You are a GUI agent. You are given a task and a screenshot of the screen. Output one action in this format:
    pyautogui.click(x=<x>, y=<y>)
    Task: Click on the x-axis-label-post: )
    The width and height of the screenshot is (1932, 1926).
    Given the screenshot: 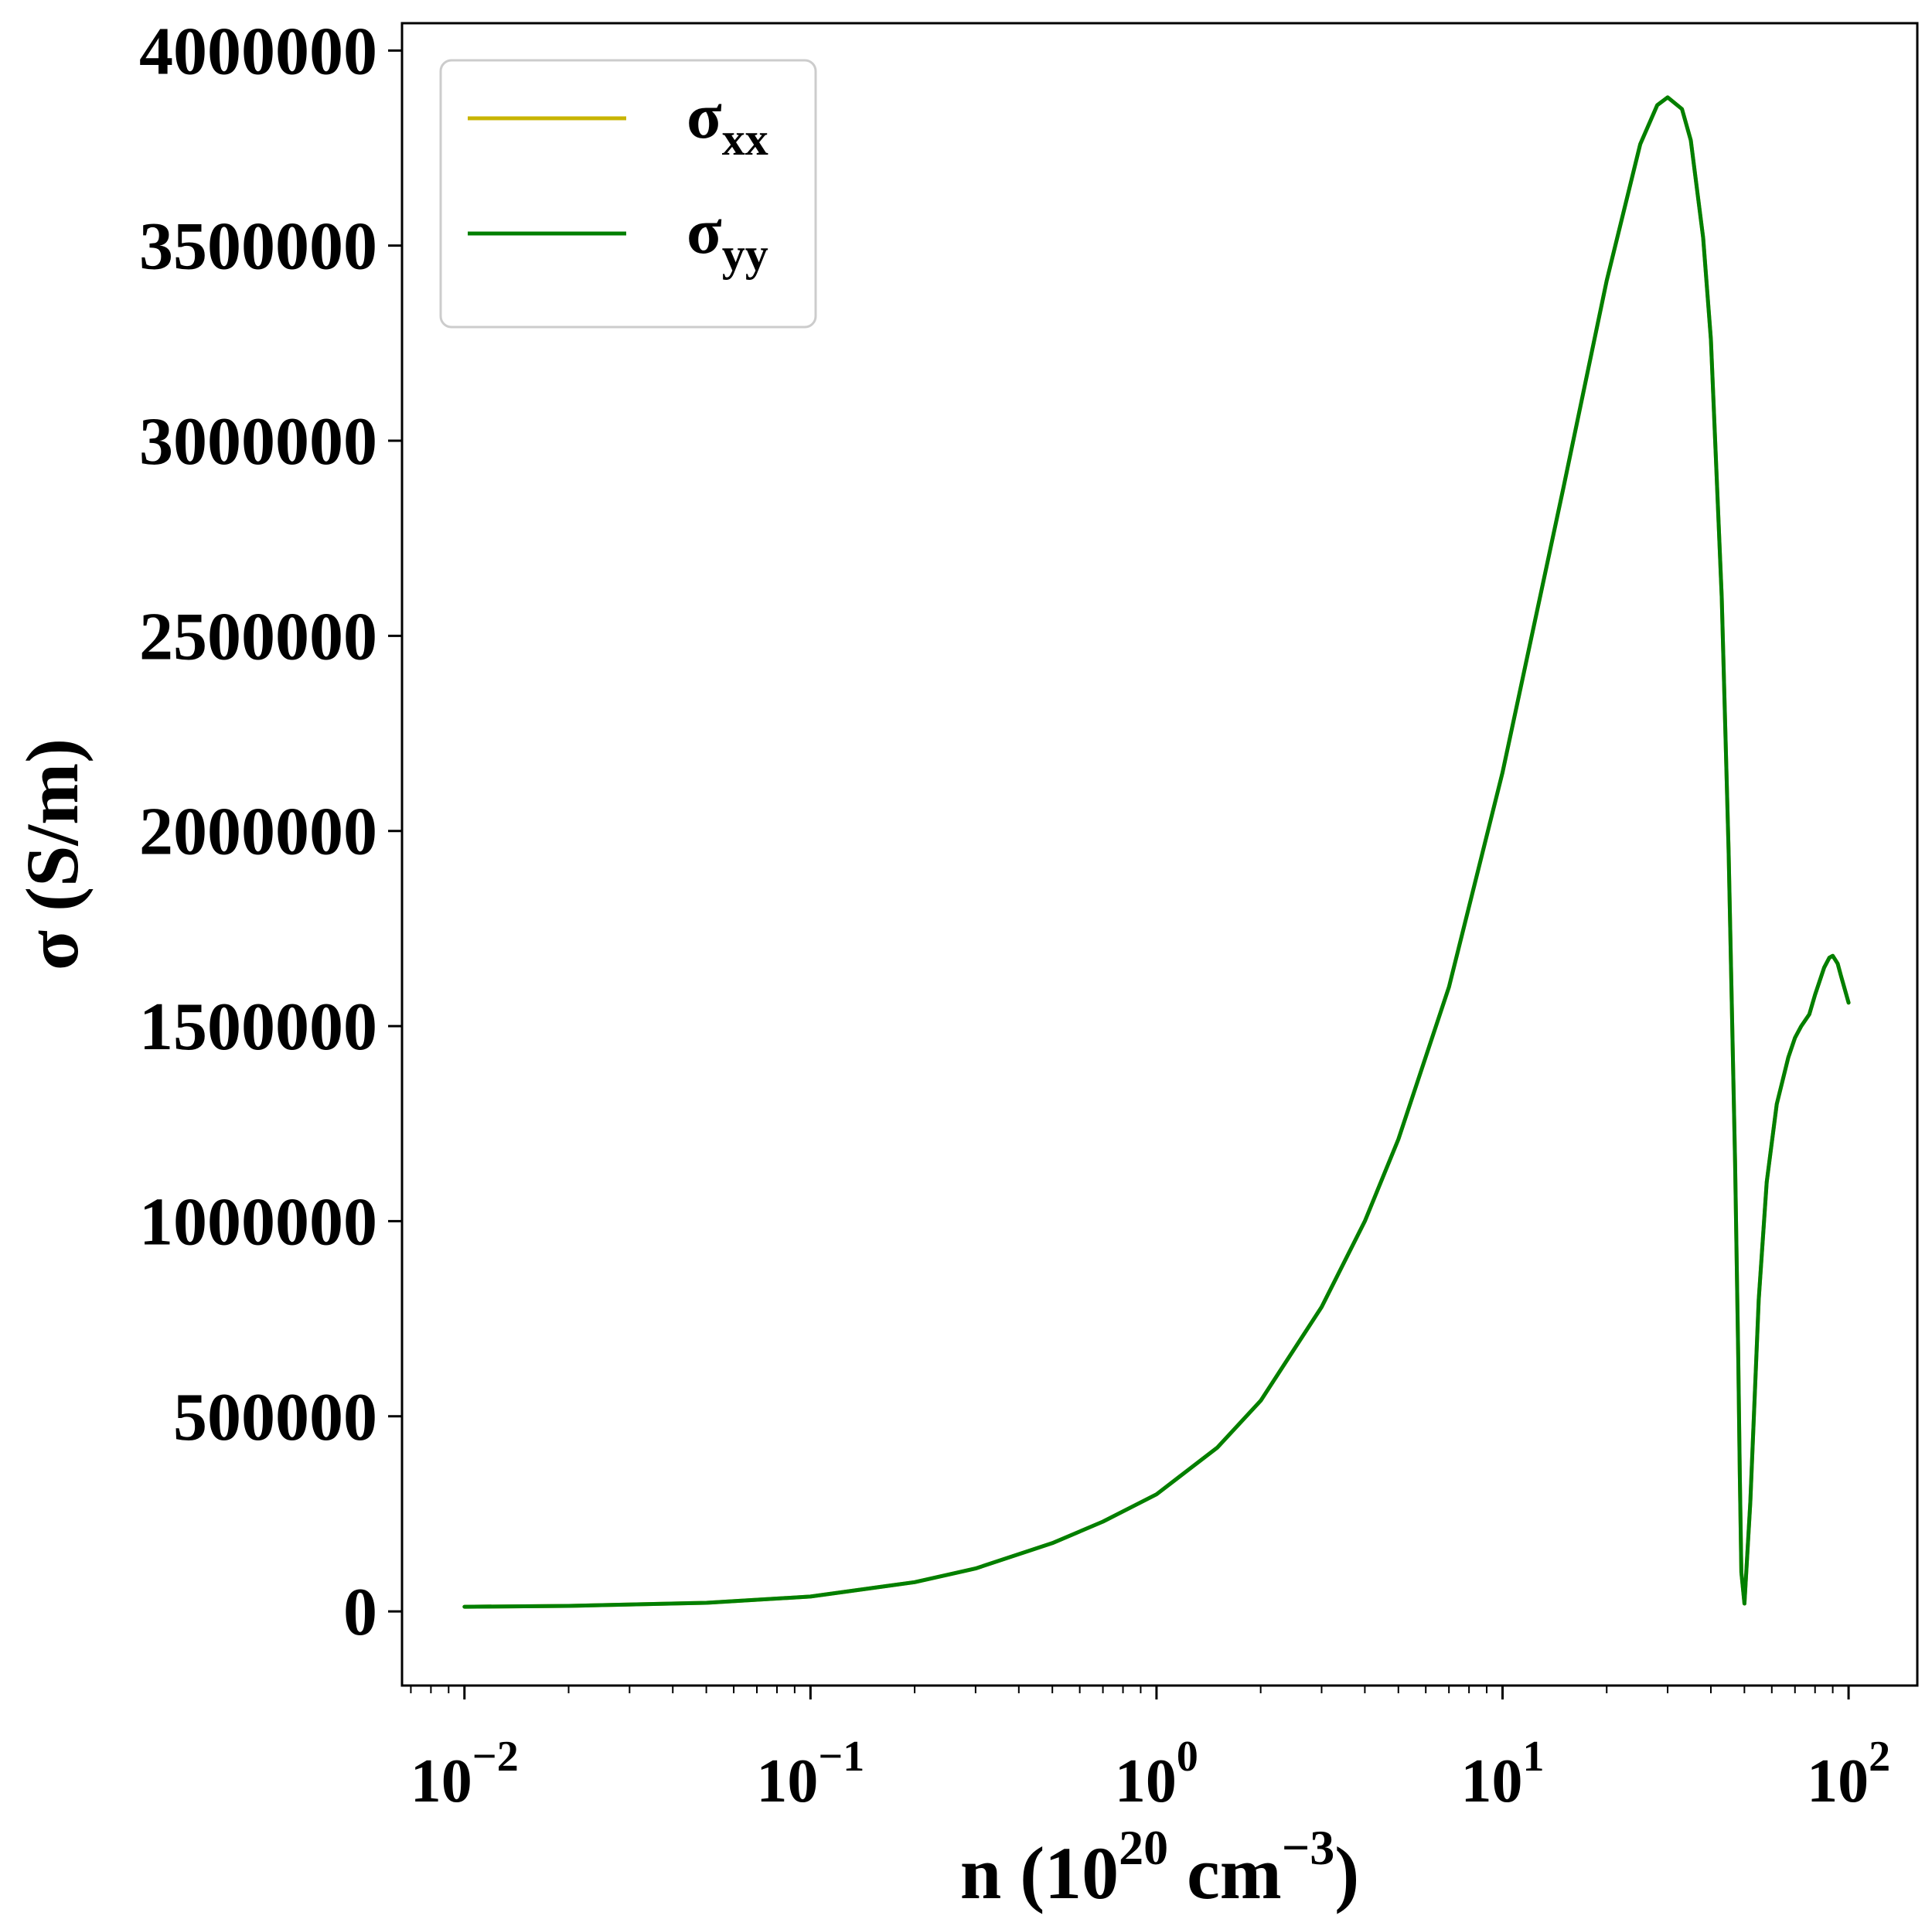 What is the action you would take?
    pyautogui.click(x=1346, y=1873)
    